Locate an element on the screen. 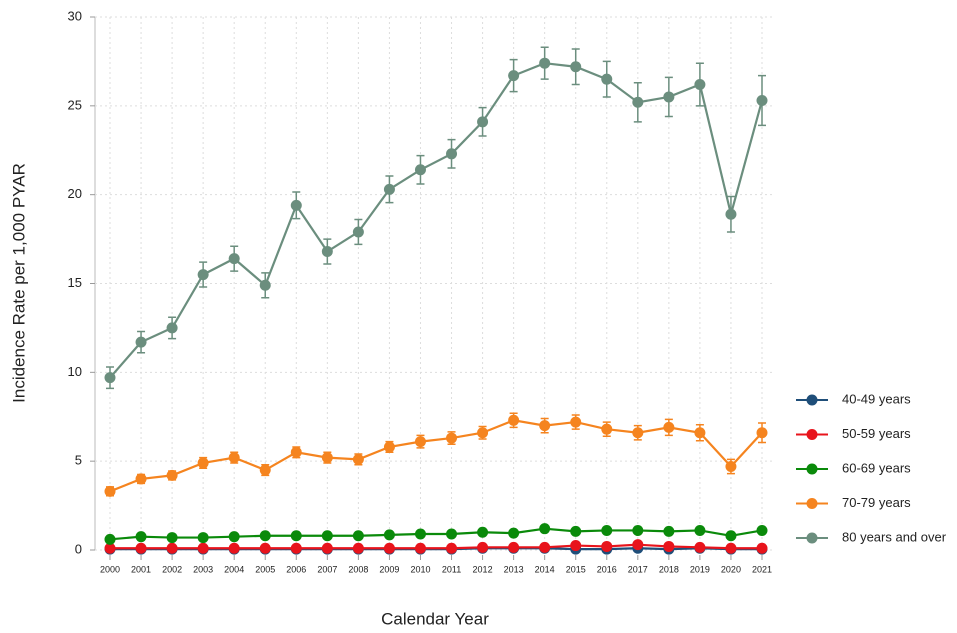  x-tick-label: 2003 is located at coordinates (203, 569).